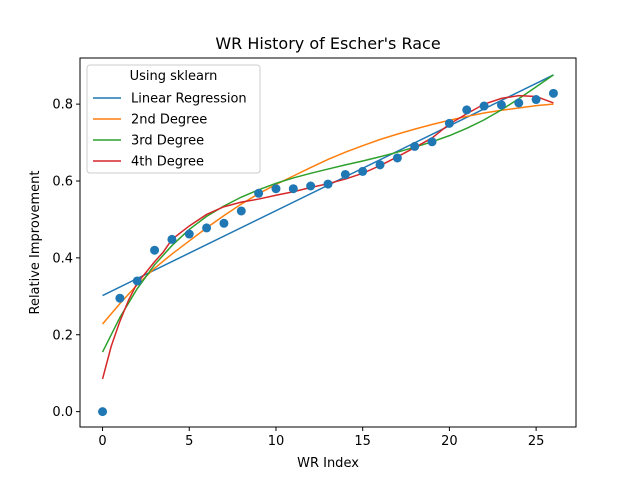 The image size is (640, 480). I want to click on y-tick-label: 0.6, so click(62, 182).